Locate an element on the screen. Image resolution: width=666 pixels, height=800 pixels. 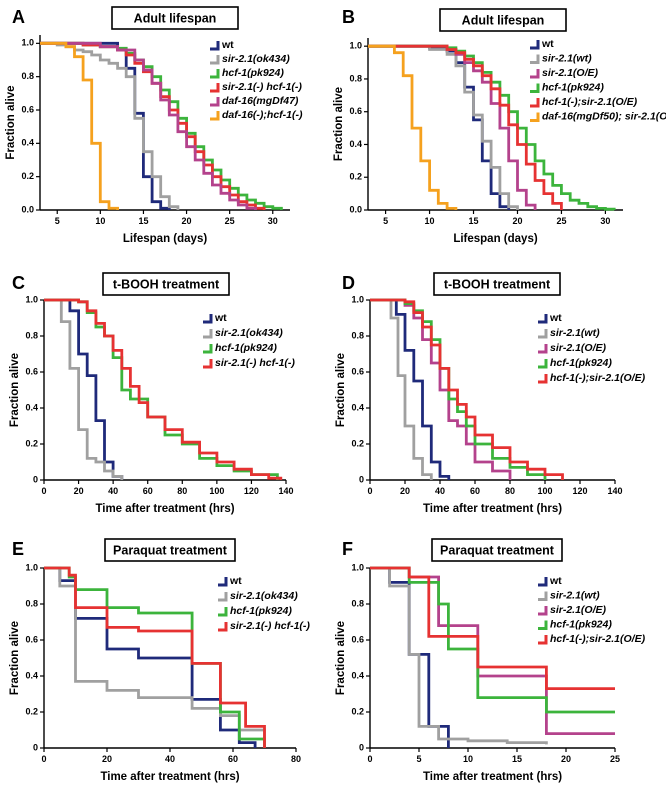
panel-letter: B is located at coordinates (348, 17).